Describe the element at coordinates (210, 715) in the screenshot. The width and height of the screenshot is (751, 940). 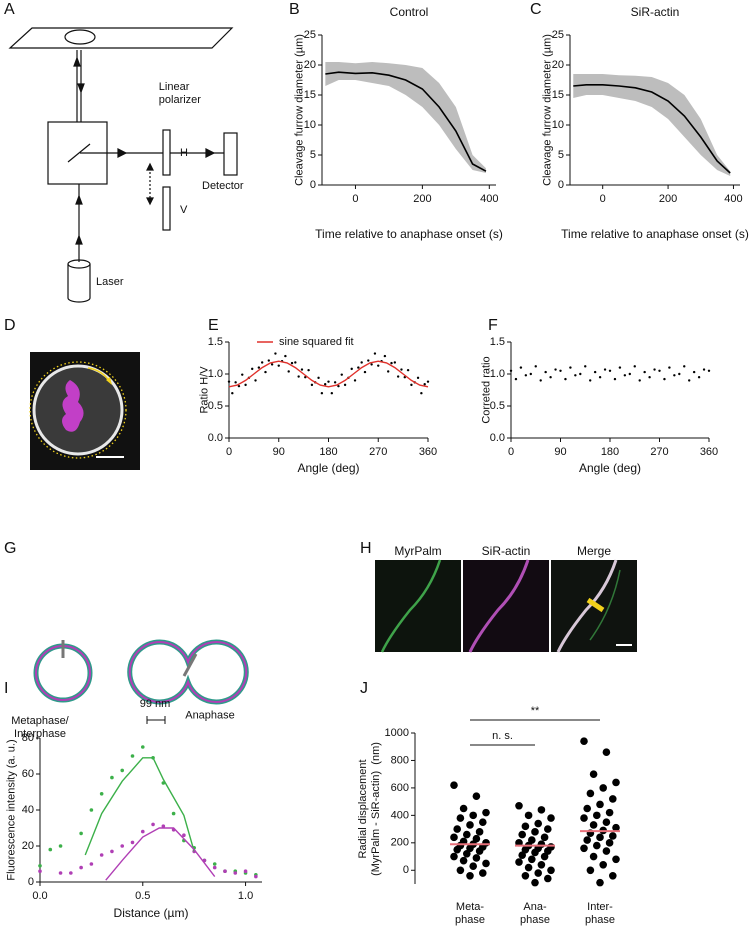
I see `label: Anaphase` at that location.